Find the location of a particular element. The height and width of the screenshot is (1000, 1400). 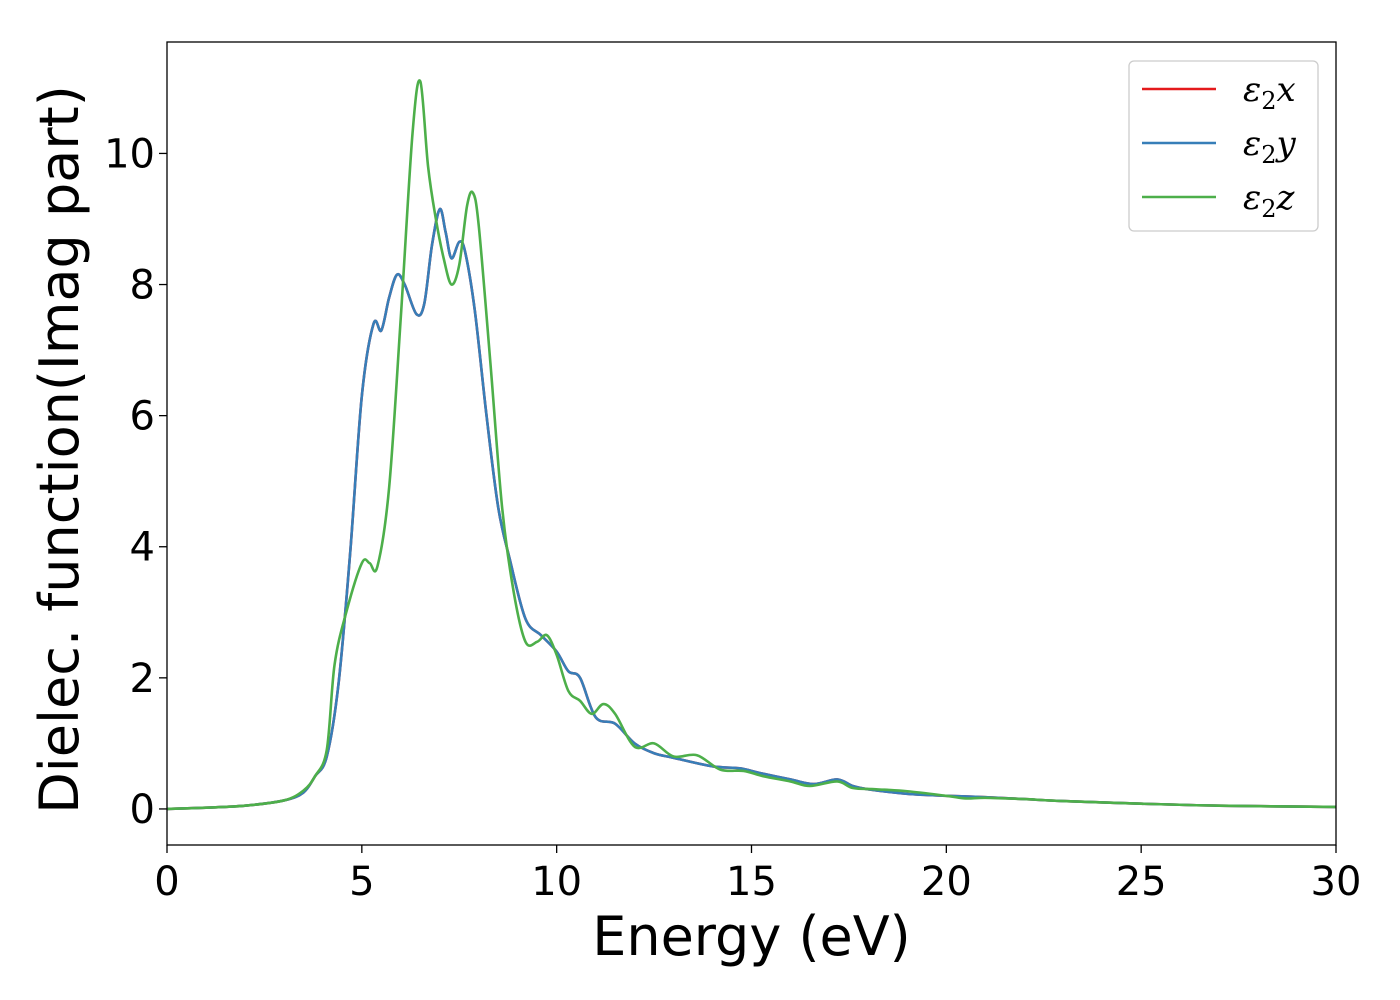

legend-entry-x: ε2x is located at coordinates (1219, 92).